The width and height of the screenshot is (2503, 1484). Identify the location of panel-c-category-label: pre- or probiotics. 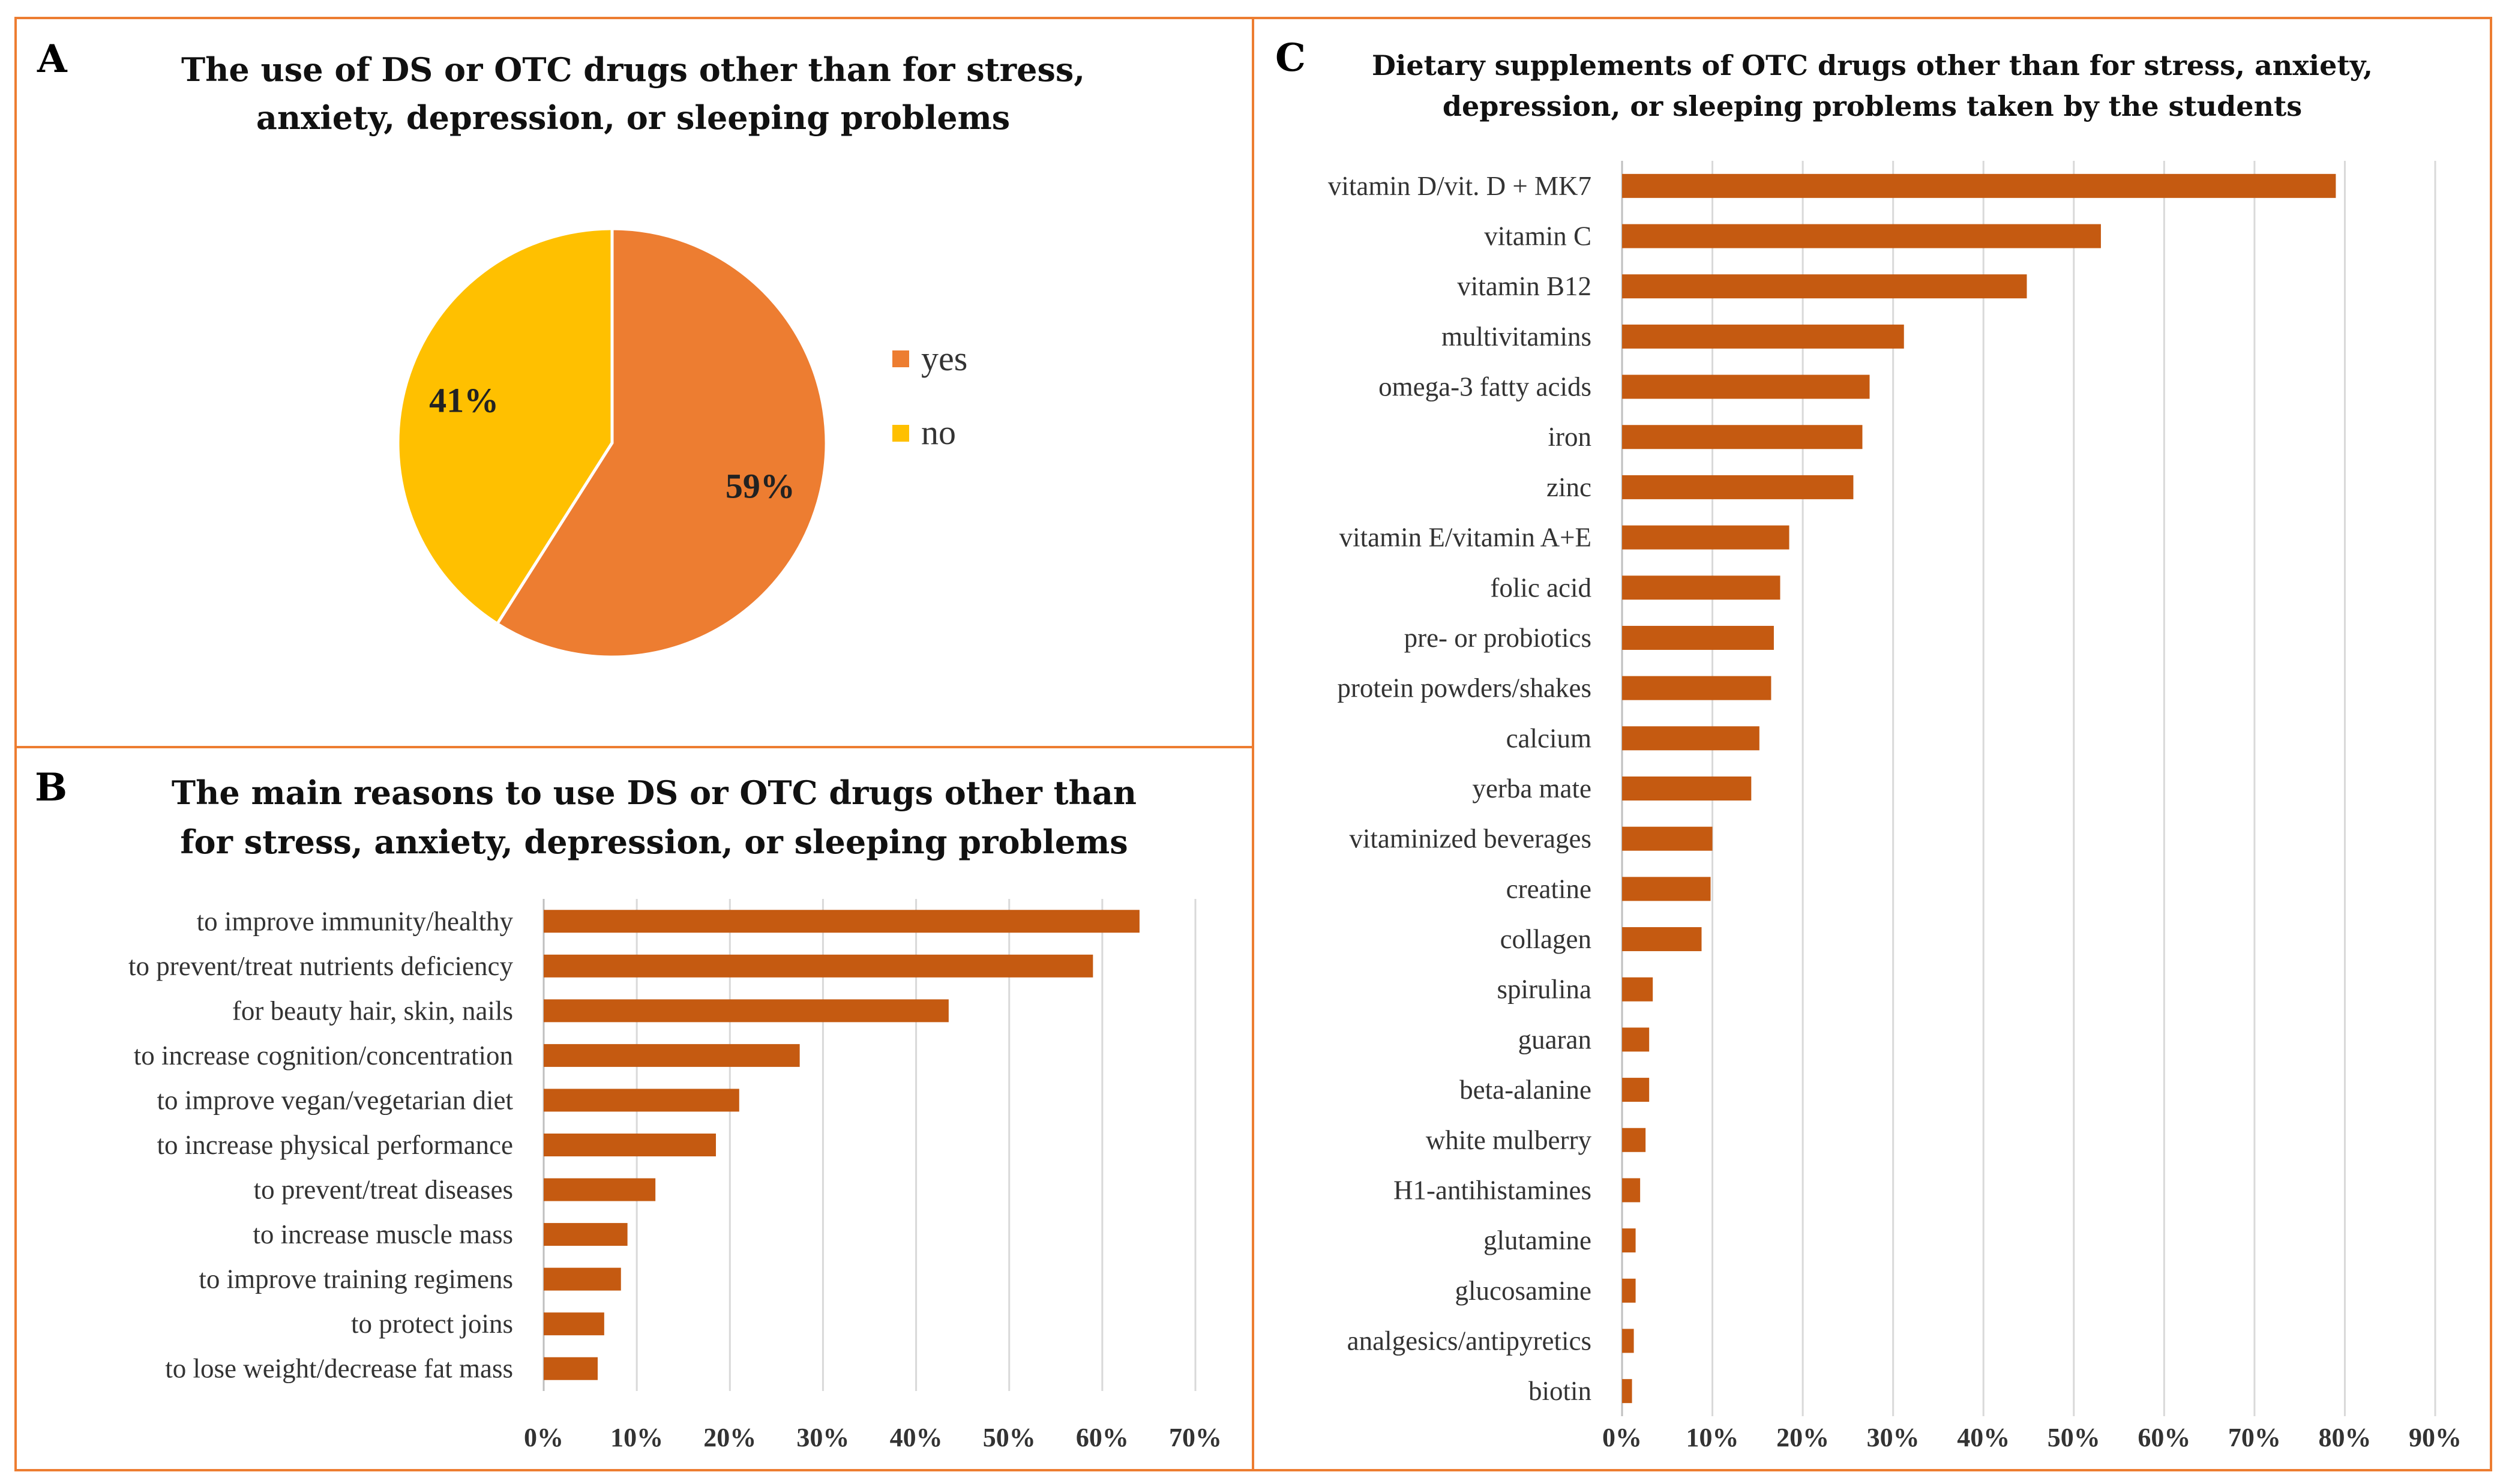
(1497, 638).